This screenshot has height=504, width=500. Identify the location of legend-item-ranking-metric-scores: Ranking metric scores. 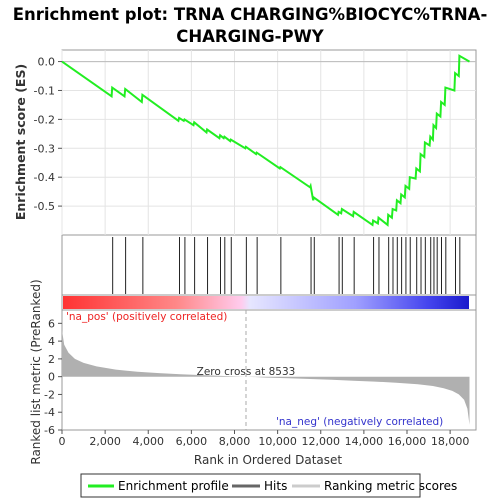
(390, 486).